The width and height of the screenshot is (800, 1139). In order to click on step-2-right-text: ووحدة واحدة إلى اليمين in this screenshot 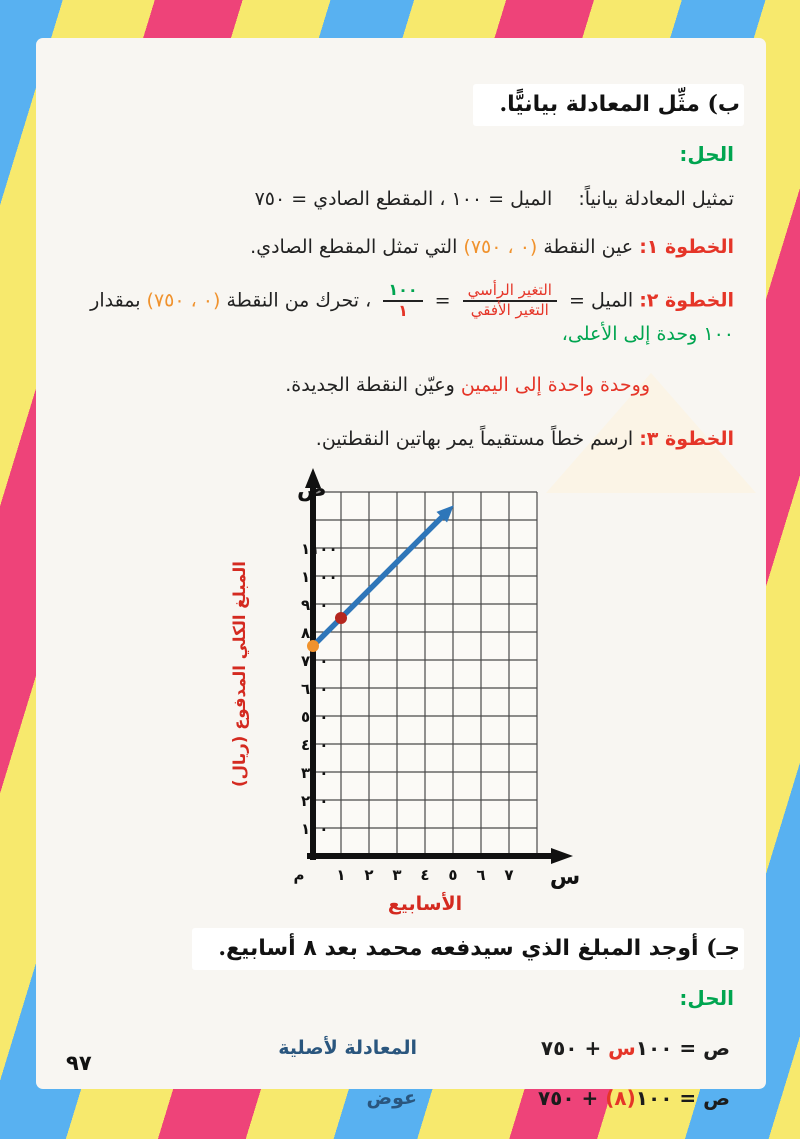, I will do `click(555, 385)`.